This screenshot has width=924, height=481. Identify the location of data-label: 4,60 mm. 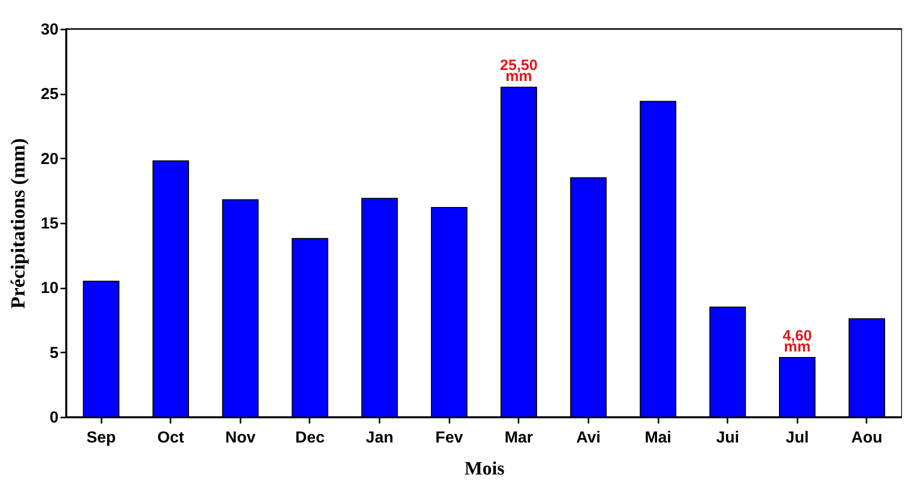
(797, 342).